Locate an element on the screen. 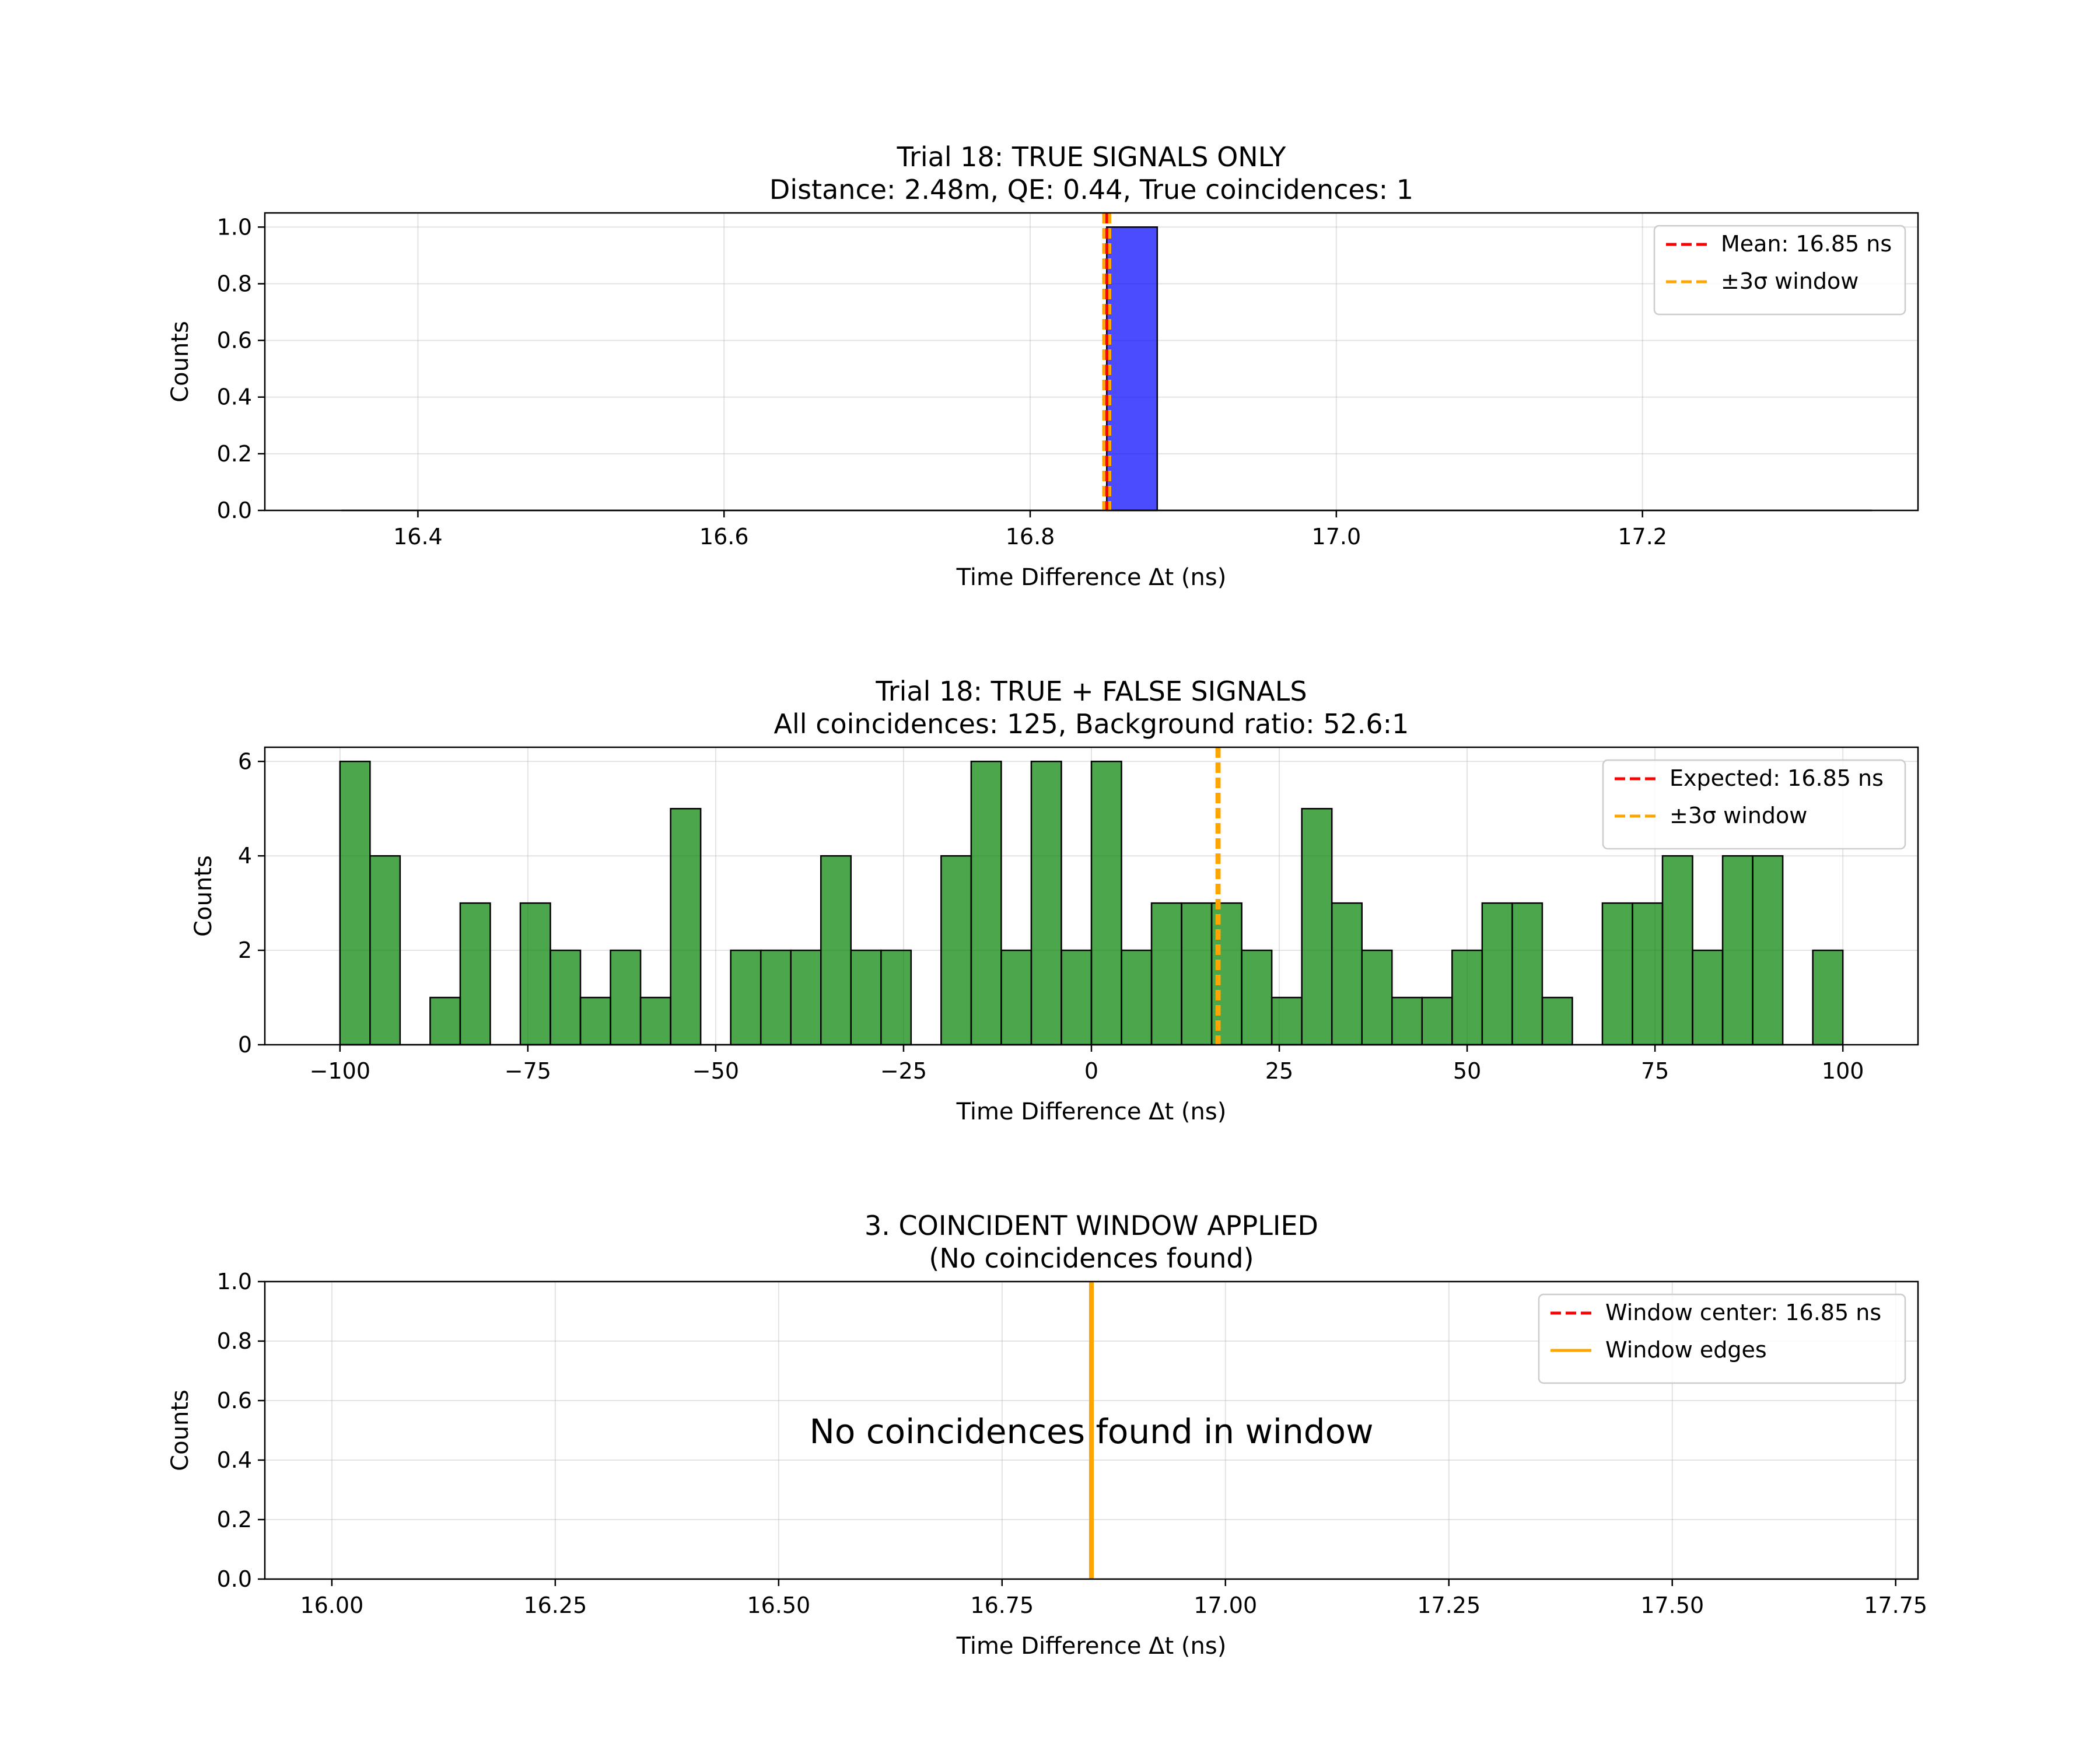 The height and width of the screenshot is (1750, 2100). x-tick-label: 16.00 is located at coordinates (331, 1605).